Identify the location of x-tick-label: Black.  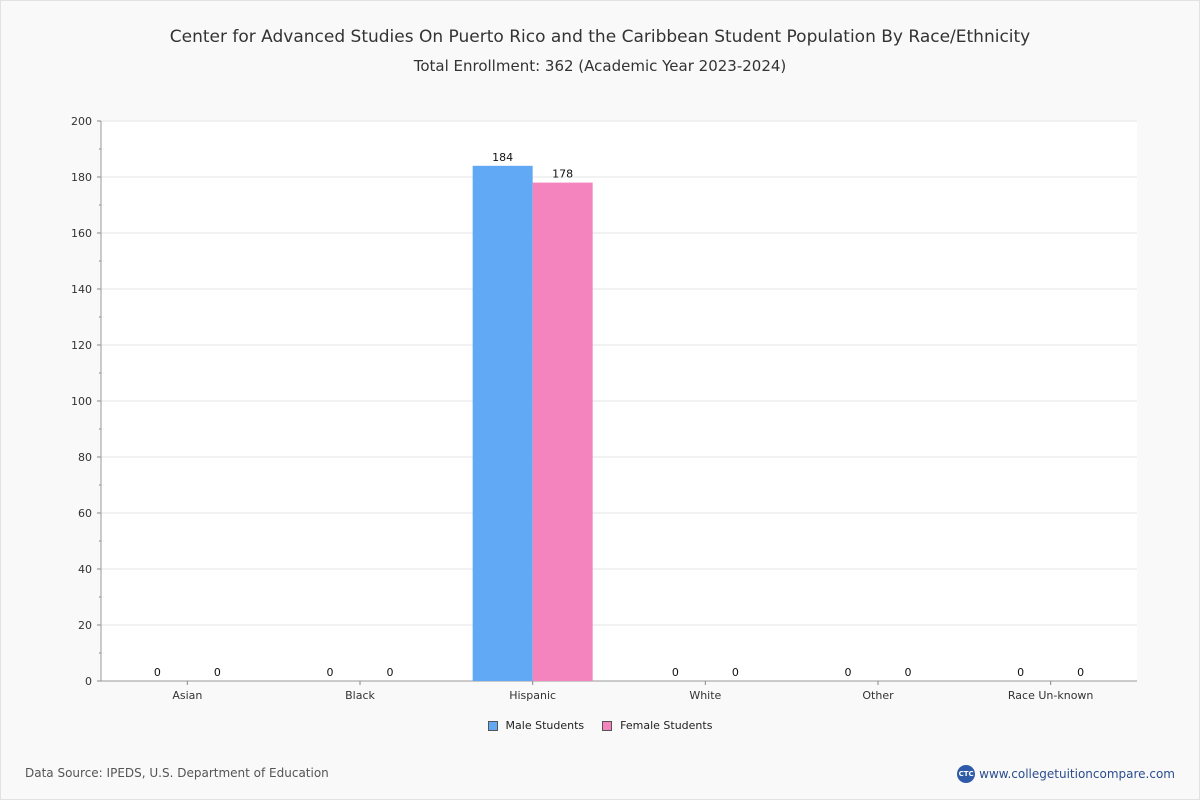
(360, 695).